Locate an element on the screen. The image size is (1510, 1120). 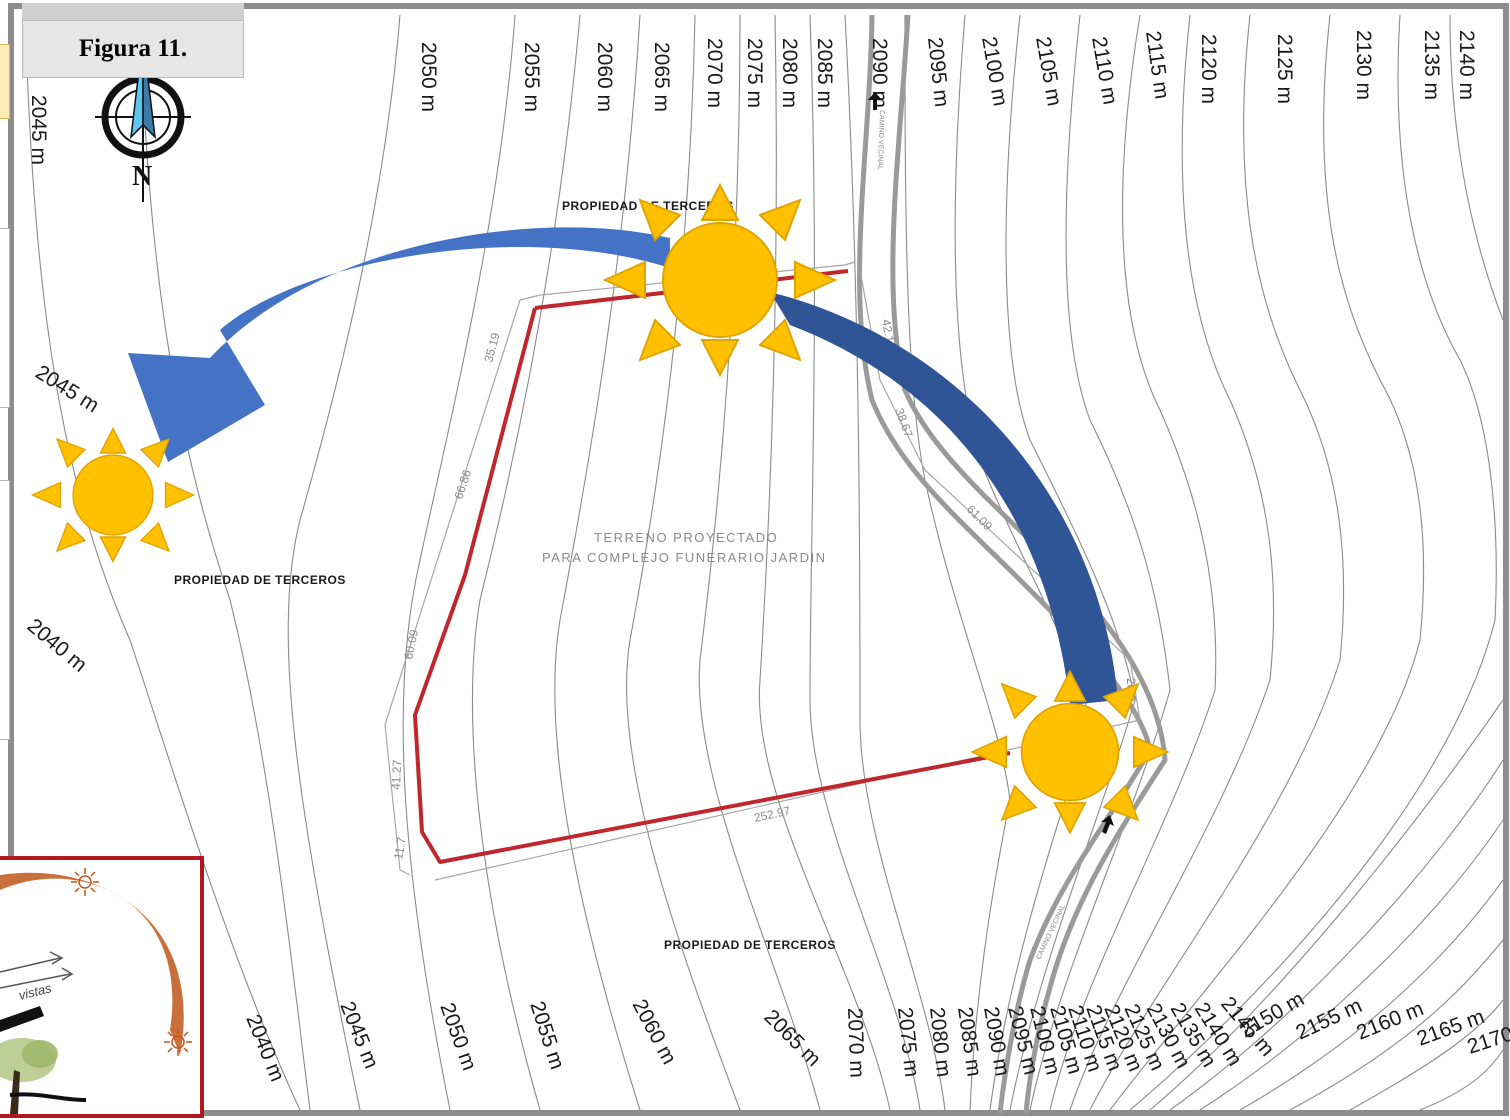
parcel-label-south: PROPIEDAD DE TERCEROS is located at coordinates (750, 945).